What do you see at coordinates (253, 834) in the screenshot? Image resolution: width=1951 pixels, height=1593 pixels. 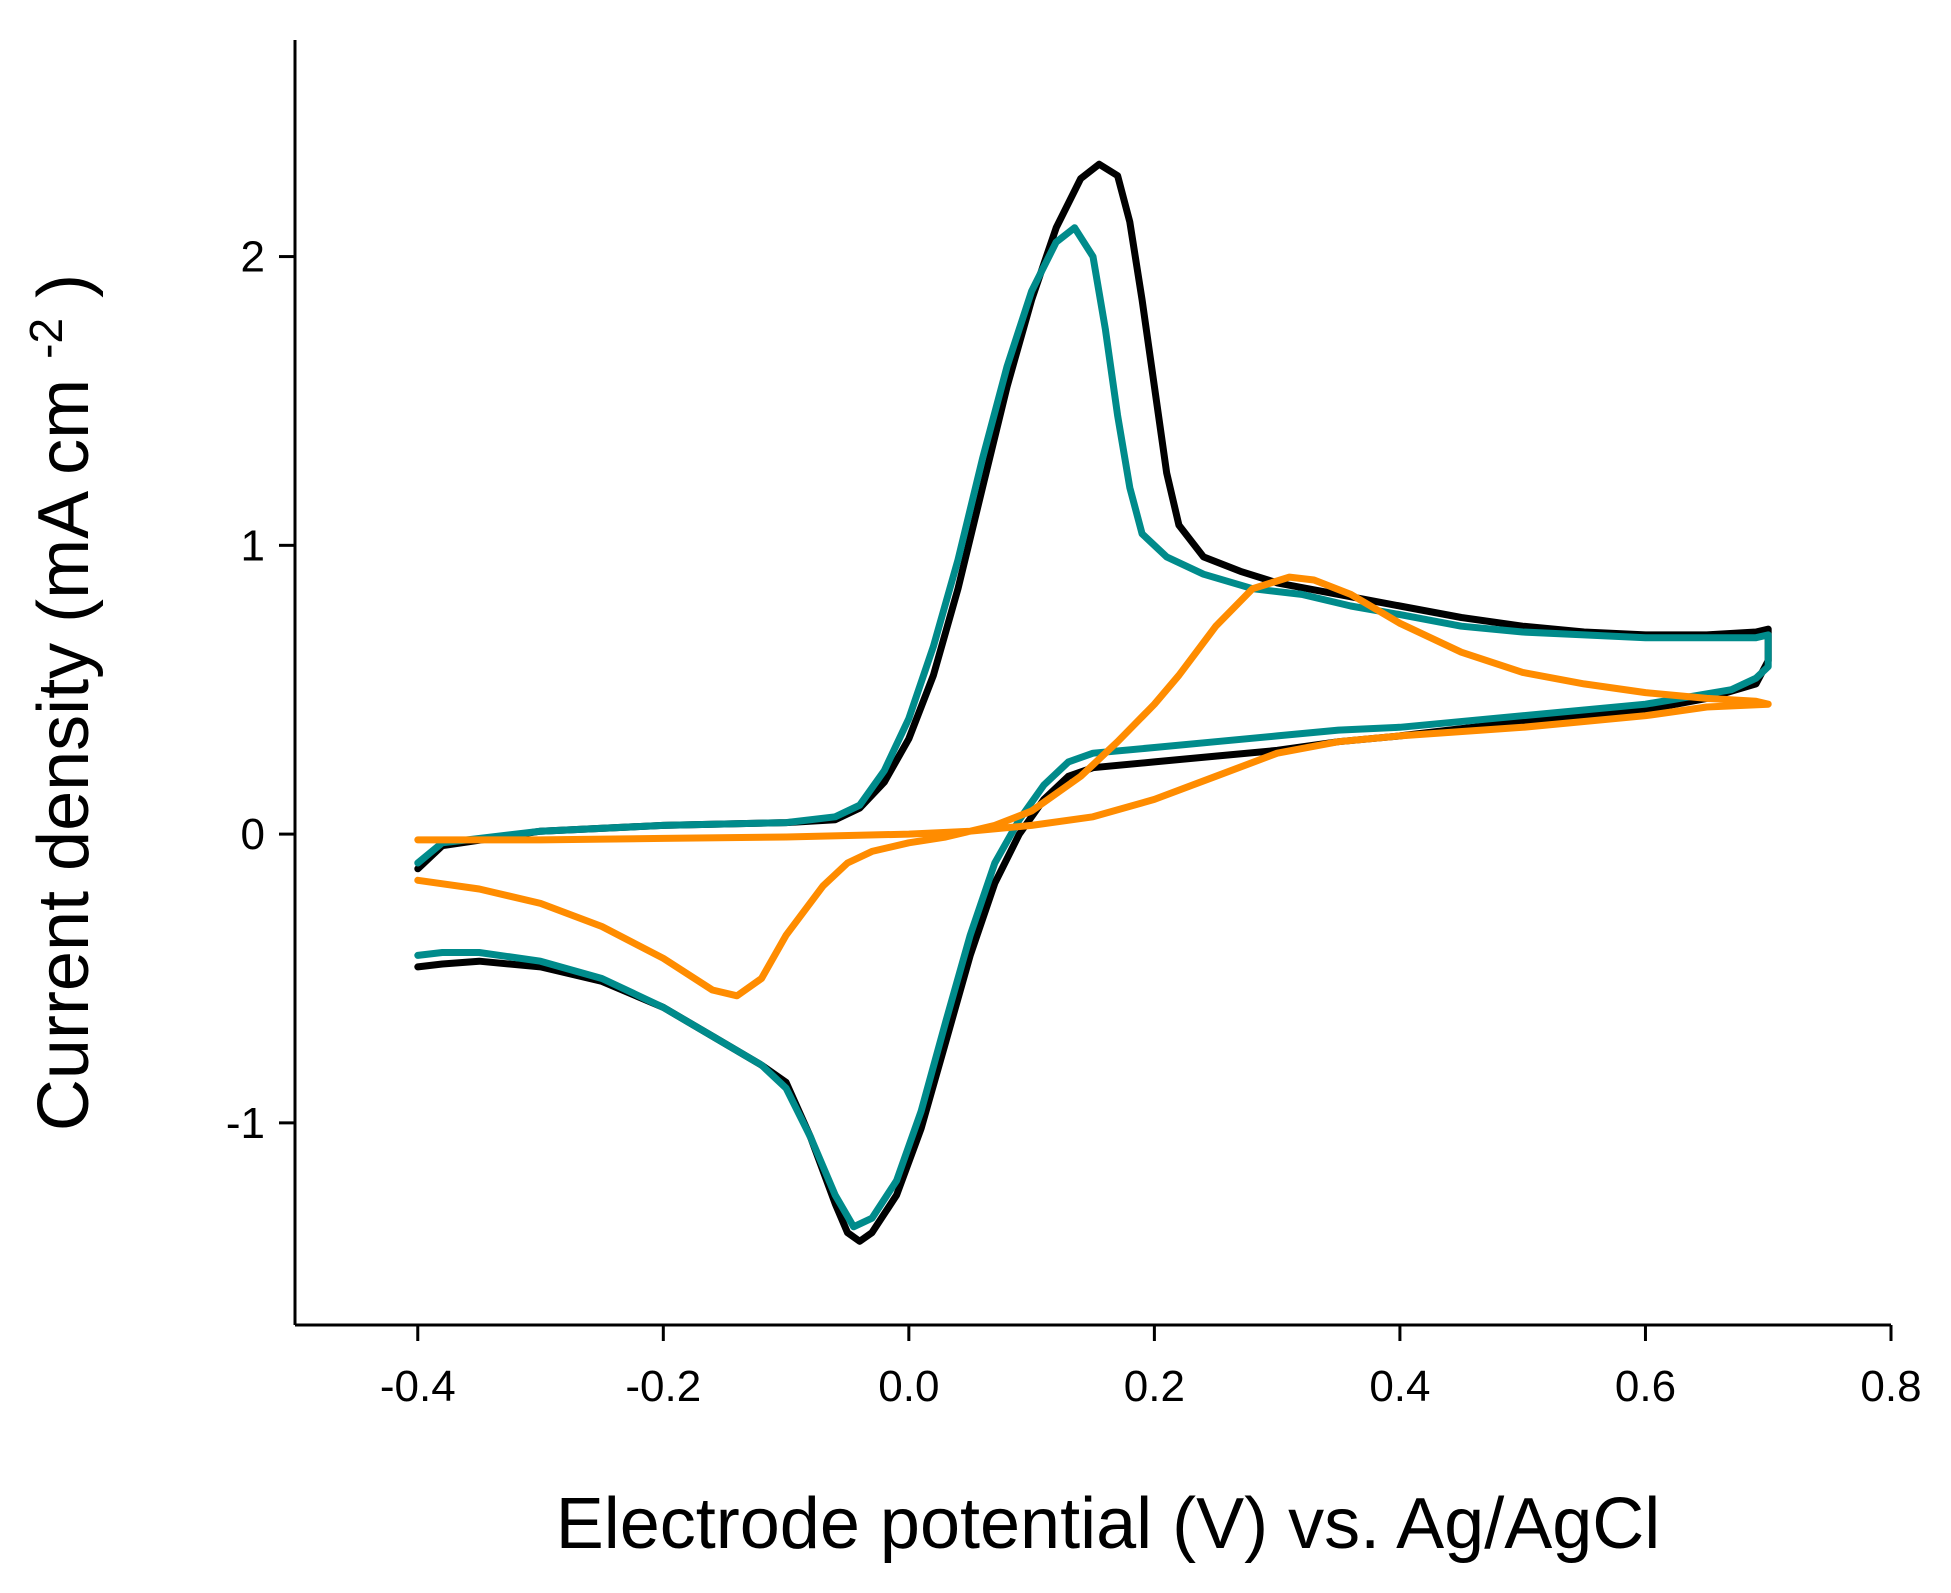 I see `y-tick-label: 0` at bounding box center [253, 834].